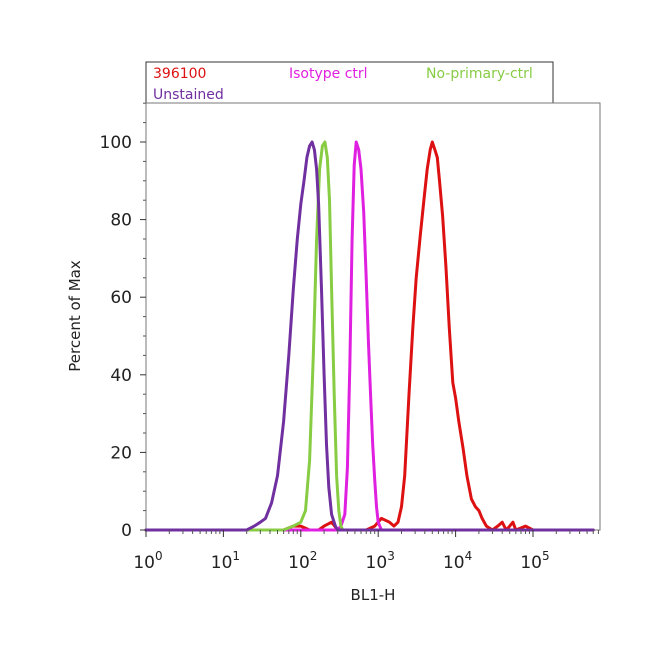 Image resolution: width=650 pixels, height=667 pixels. What do you see at coordinates (179, 74) in the screenshot?
I see `legend-item: 396100` at bounding box center [179, 74].